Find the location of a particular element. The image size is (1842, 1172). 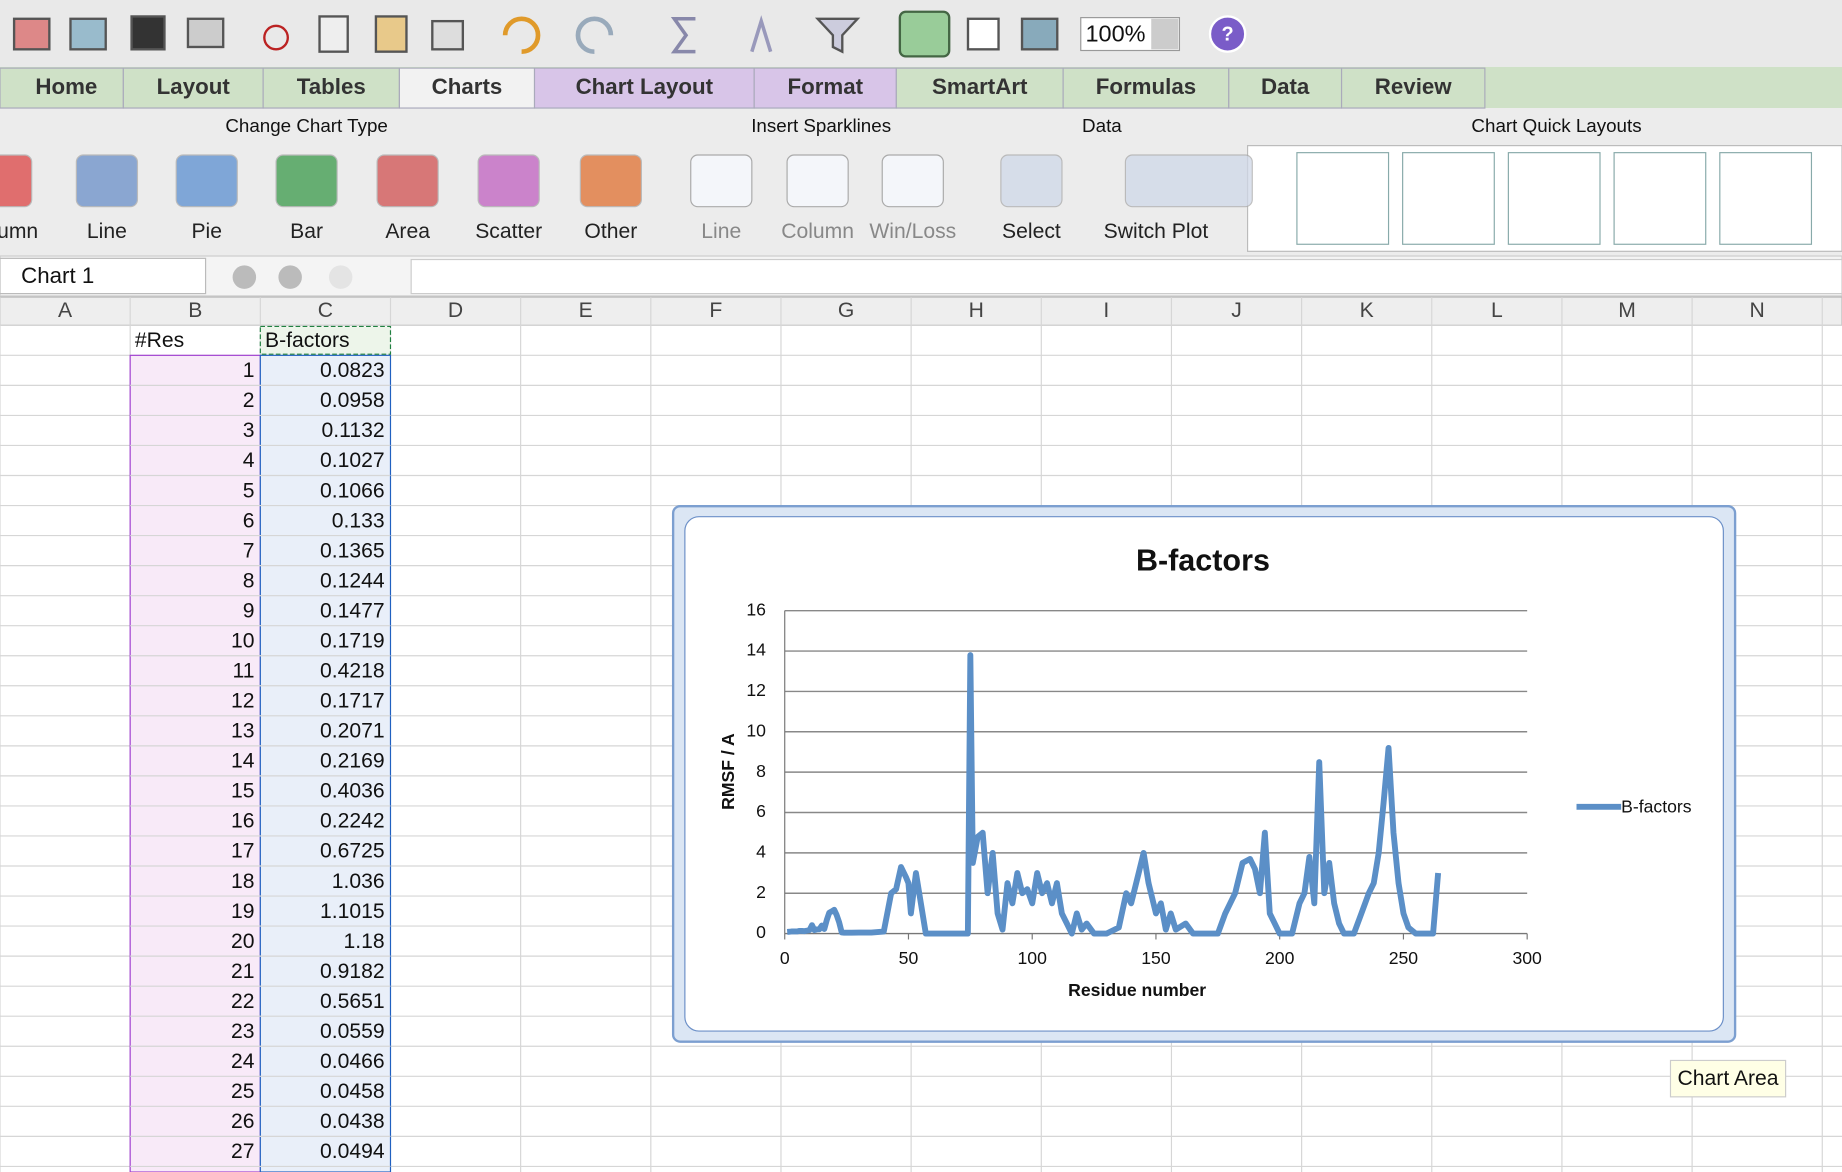

formula-input is located at coordinates (1126, 276).